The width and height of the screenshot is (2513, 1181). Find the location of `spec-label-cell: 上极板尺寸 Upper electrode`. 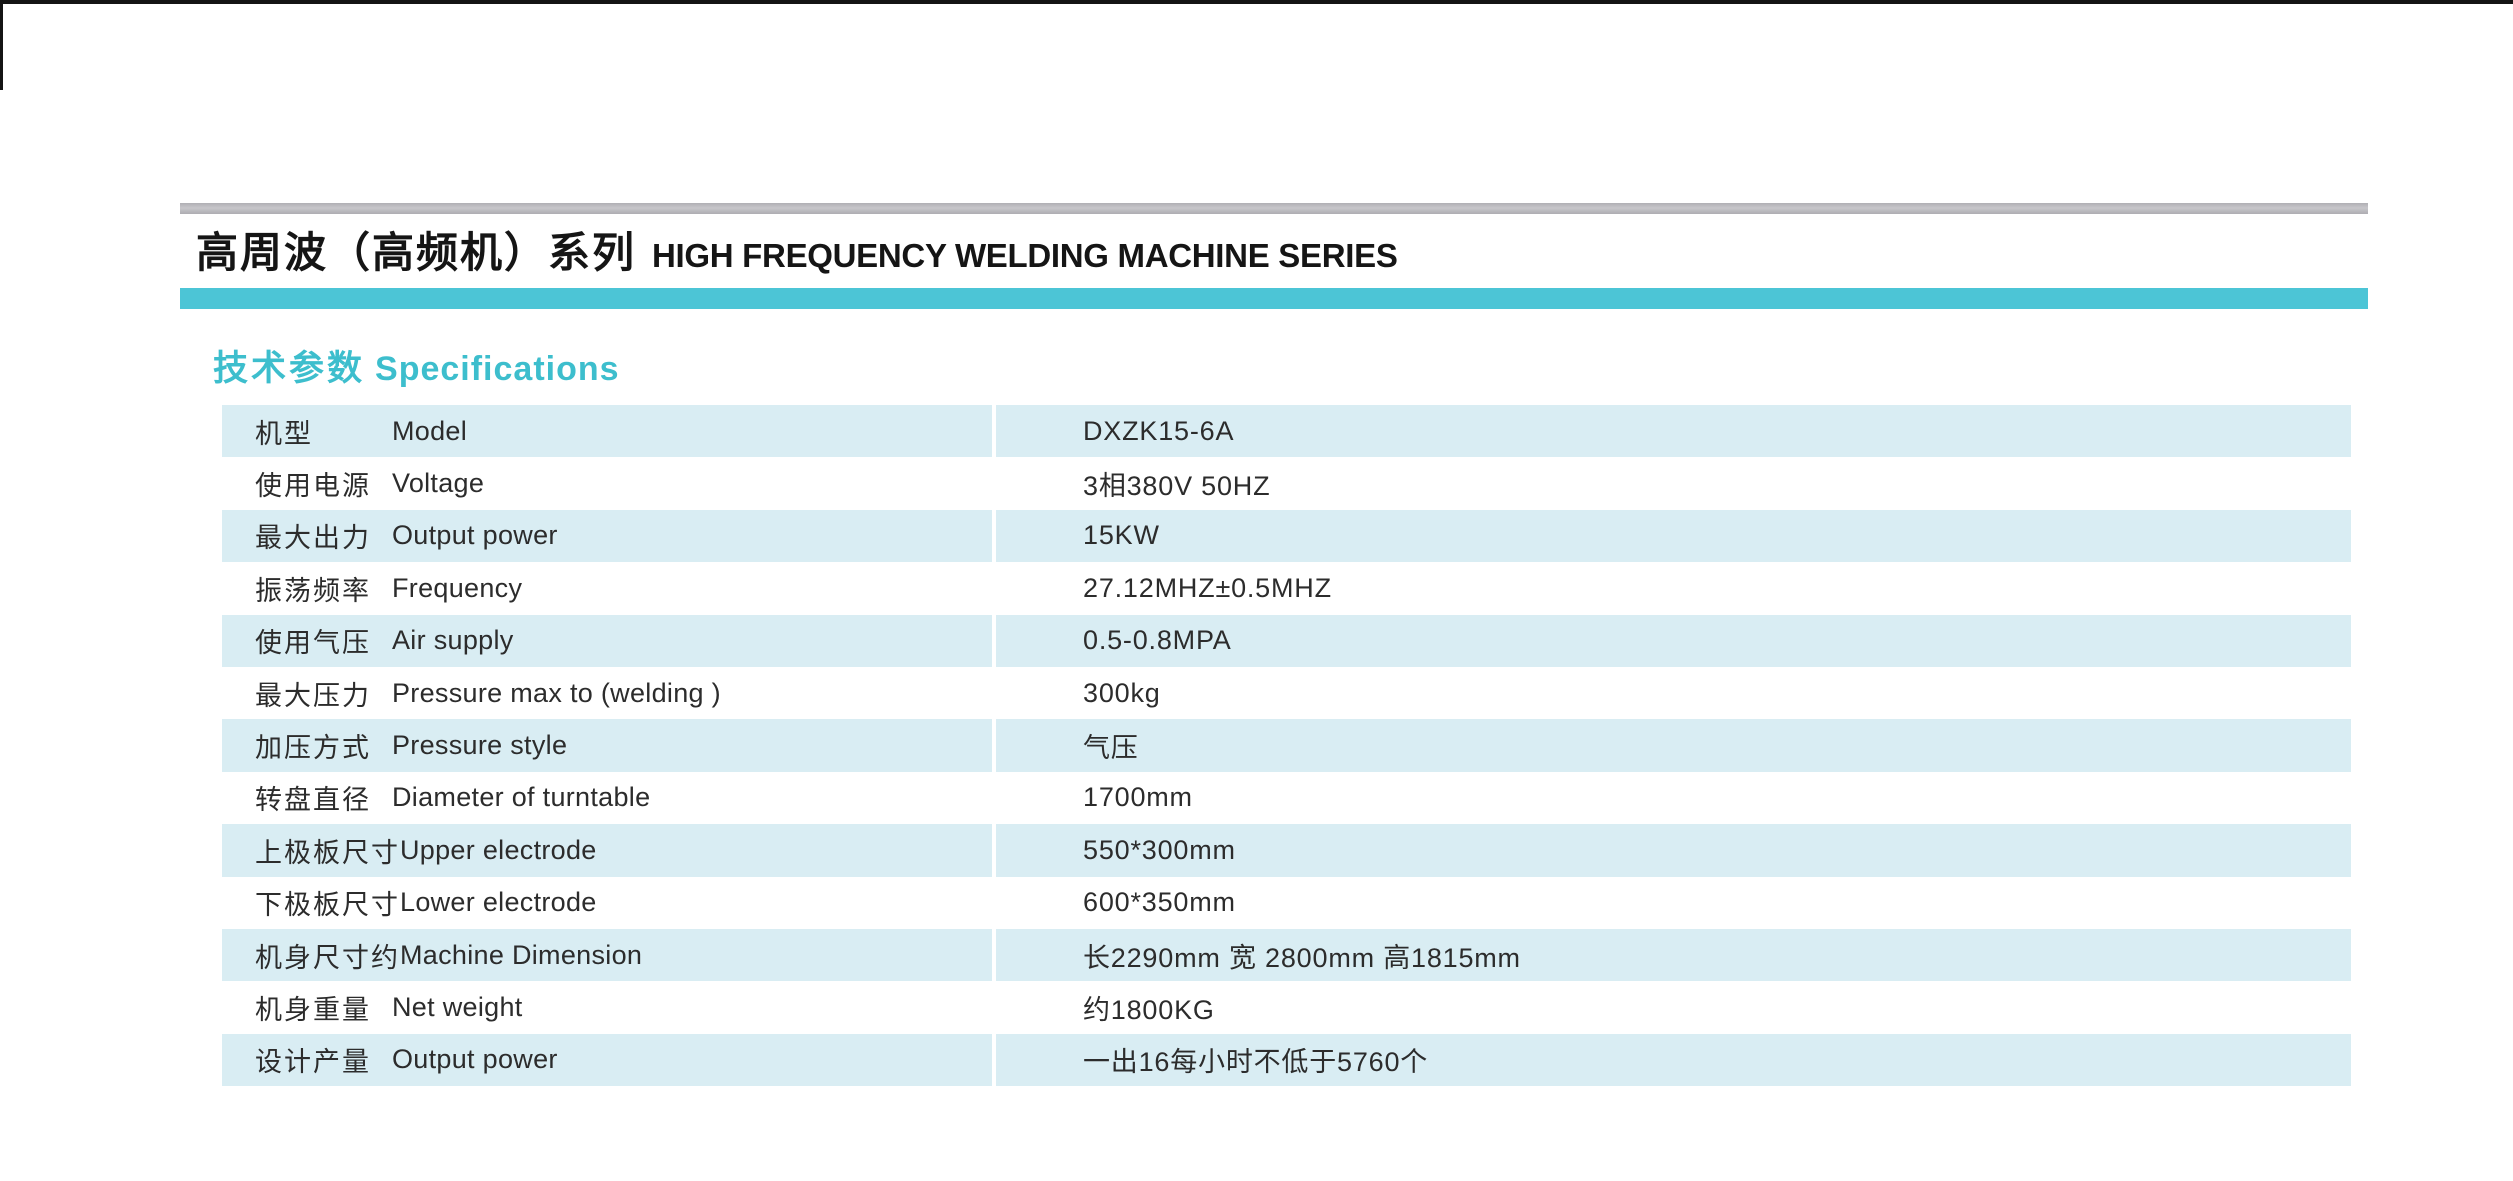

spec-label-cell: 上极板尺寸 Upper electrode is located at coordinates (607, 850).